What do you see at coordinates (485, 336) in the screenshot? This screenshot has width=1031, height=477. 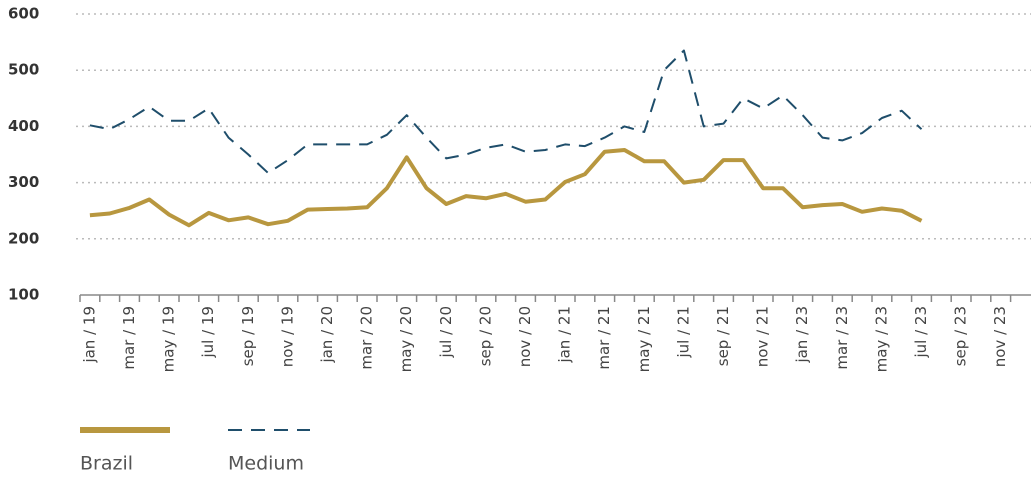 I see `x-tick-label: sep / 20` at bounding box center [485, 336].